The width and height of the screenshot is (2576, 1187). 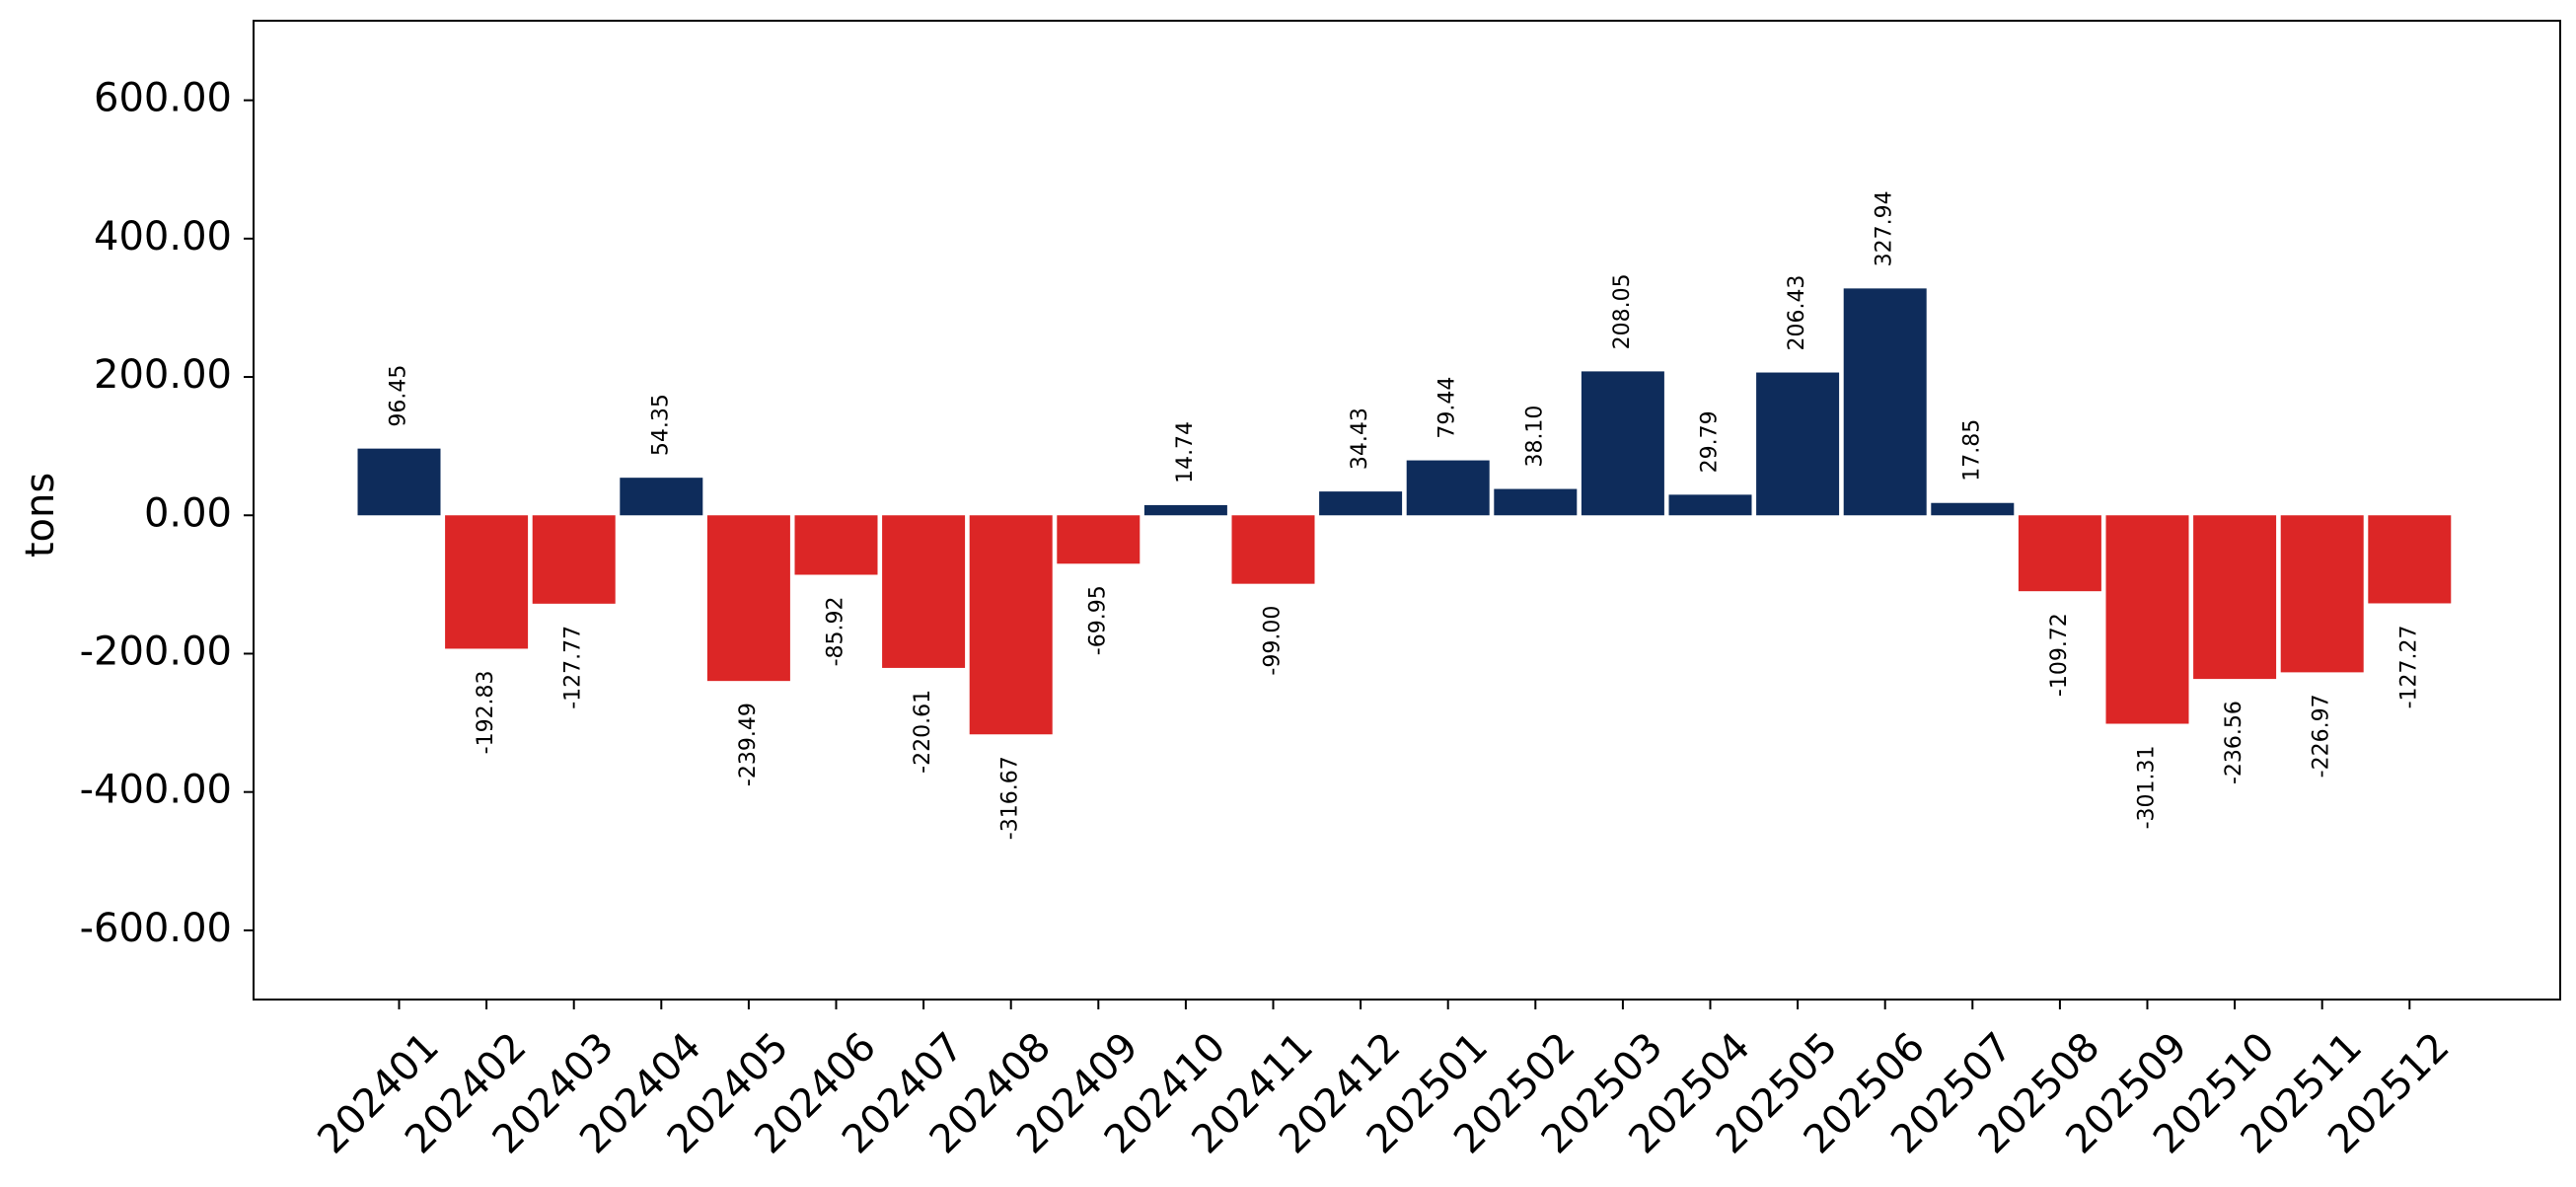 What do you see at coordinates (486, 712) in the screenshot?
I see `data-label-202402: -192.83` at bounding box center [486, 712].